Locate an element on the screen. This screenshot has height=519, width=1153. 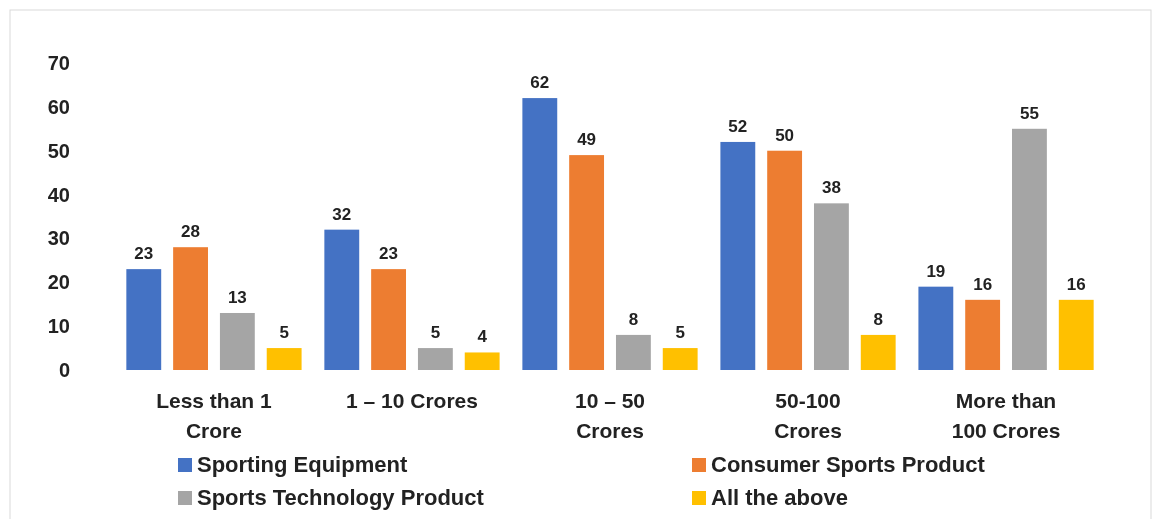
data-label: 55 is located at coordinates (1029, 113).